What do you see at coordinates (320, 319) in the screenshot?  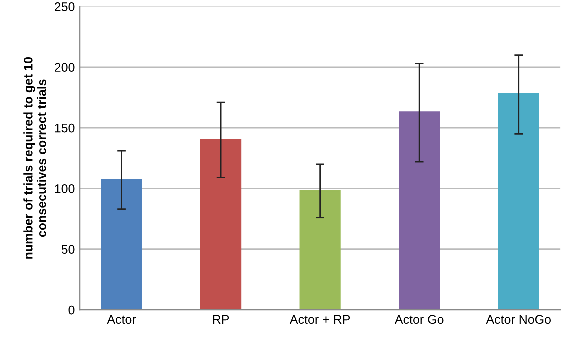 I see `x-tick-label: Actor + RP` at bounding box center [320, 319].